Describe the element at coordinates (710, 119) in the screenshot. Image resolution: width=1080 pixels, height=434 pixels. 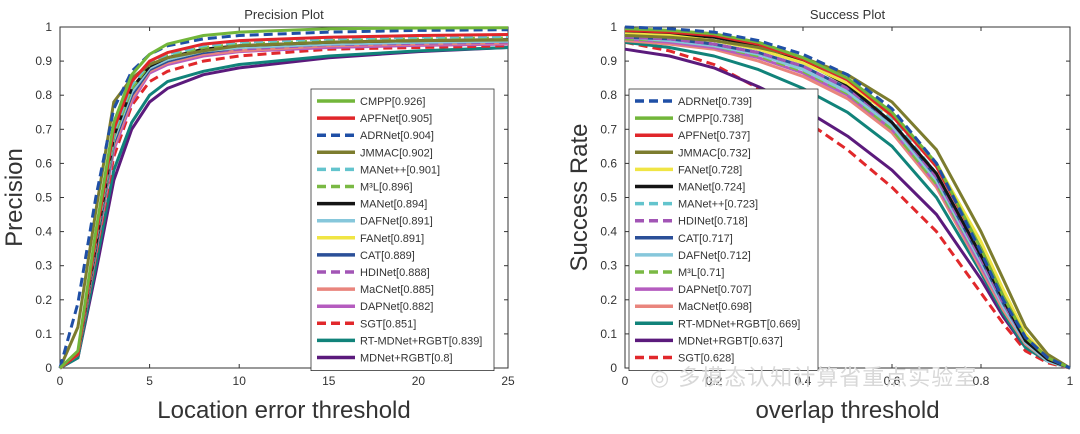
I see `legend-label: CMPP[0.738]` at that location.